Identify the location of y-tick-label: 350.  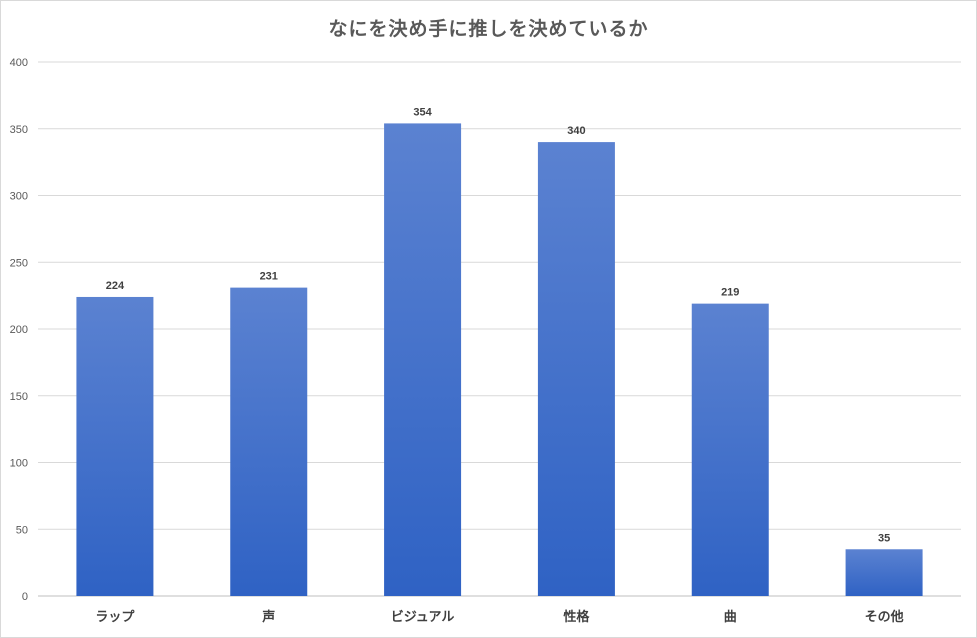
(19, 130).